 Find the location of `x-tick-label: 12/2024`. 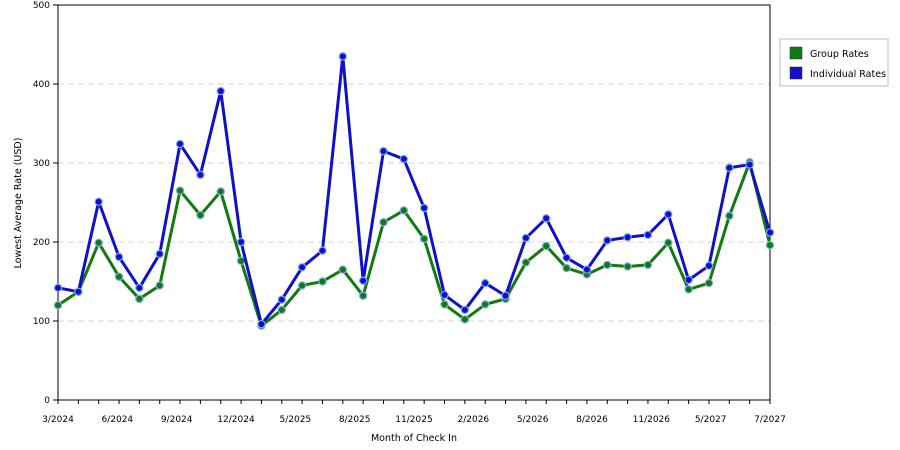

x-tick-label: 12/2024 is located at coordinates (236, 420).